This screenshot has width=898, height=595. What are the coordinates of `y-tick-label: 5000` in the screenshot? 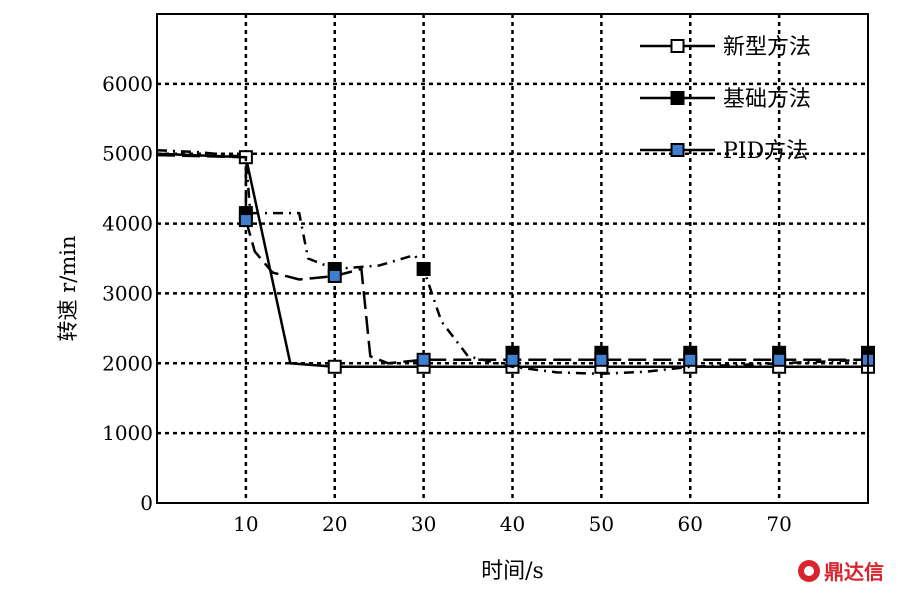 It's located at (127, 154).